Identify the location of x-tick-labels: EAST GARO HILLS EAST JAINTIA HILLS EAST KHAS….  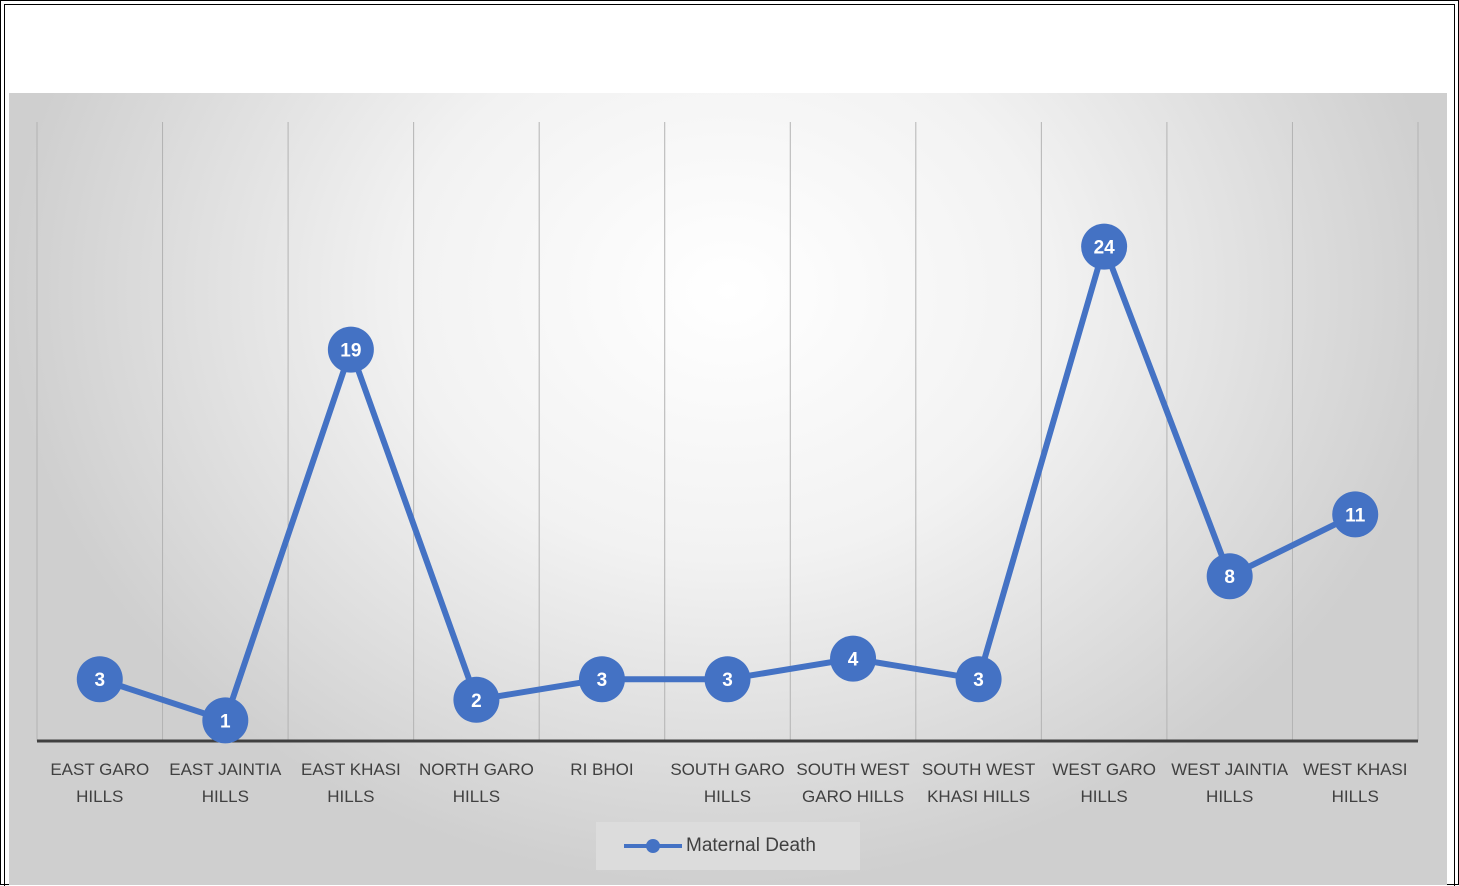
(728, 783).